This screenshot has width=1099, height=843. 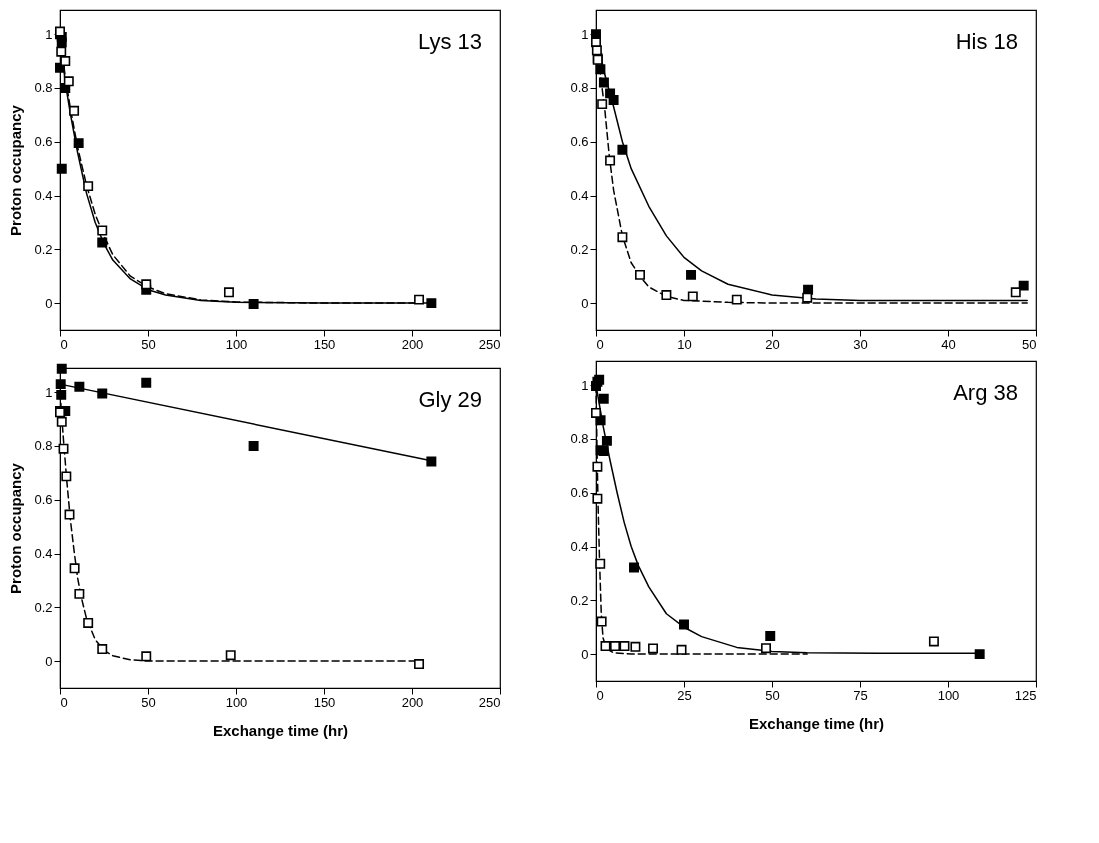 I want to click on x-tick-label: 125, so click(x=1025, y=695).